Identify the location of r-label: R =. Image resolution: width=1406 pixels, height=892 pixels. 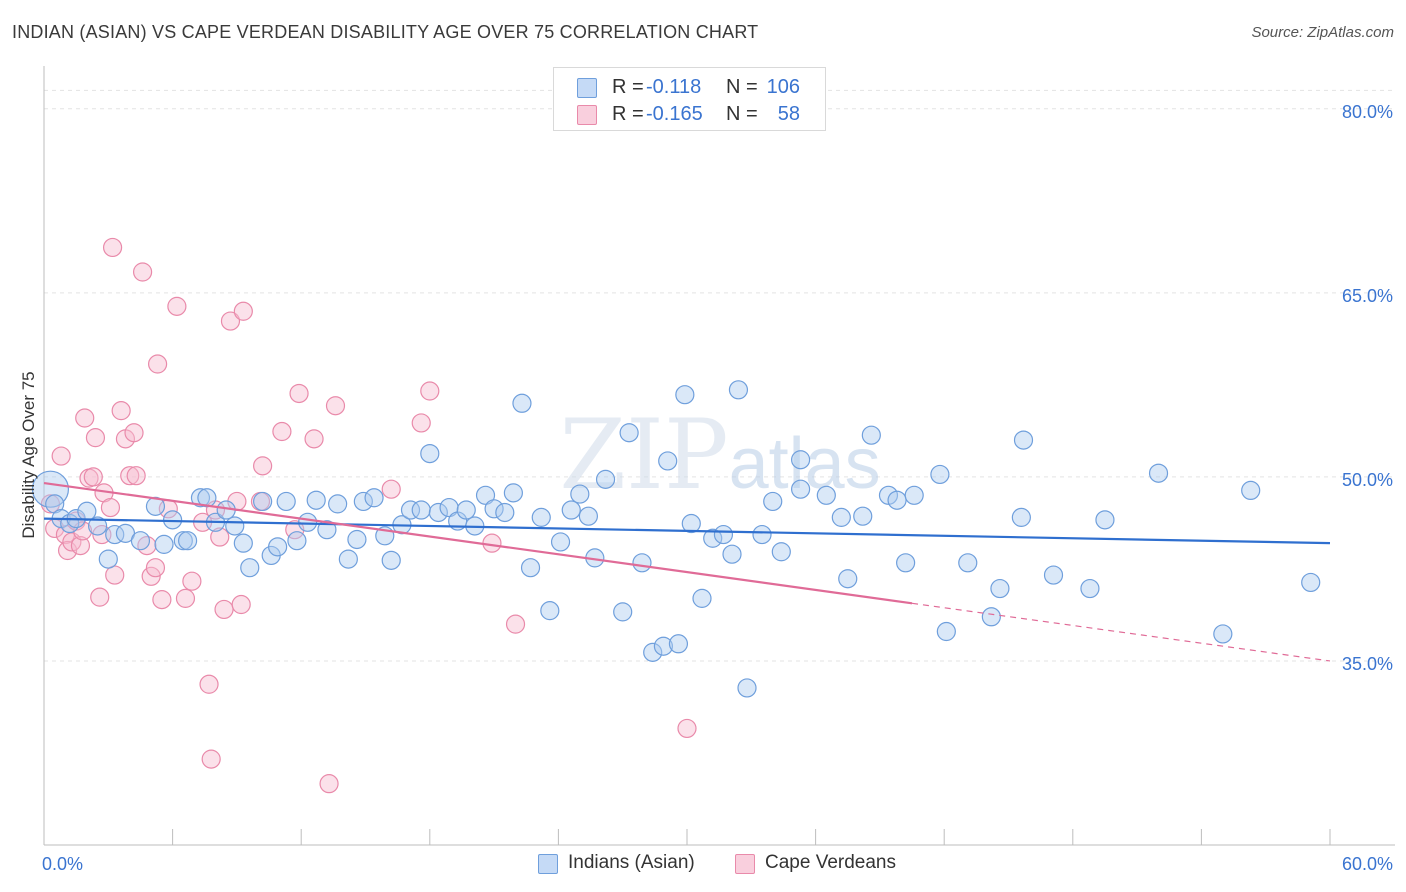
(628, 114).